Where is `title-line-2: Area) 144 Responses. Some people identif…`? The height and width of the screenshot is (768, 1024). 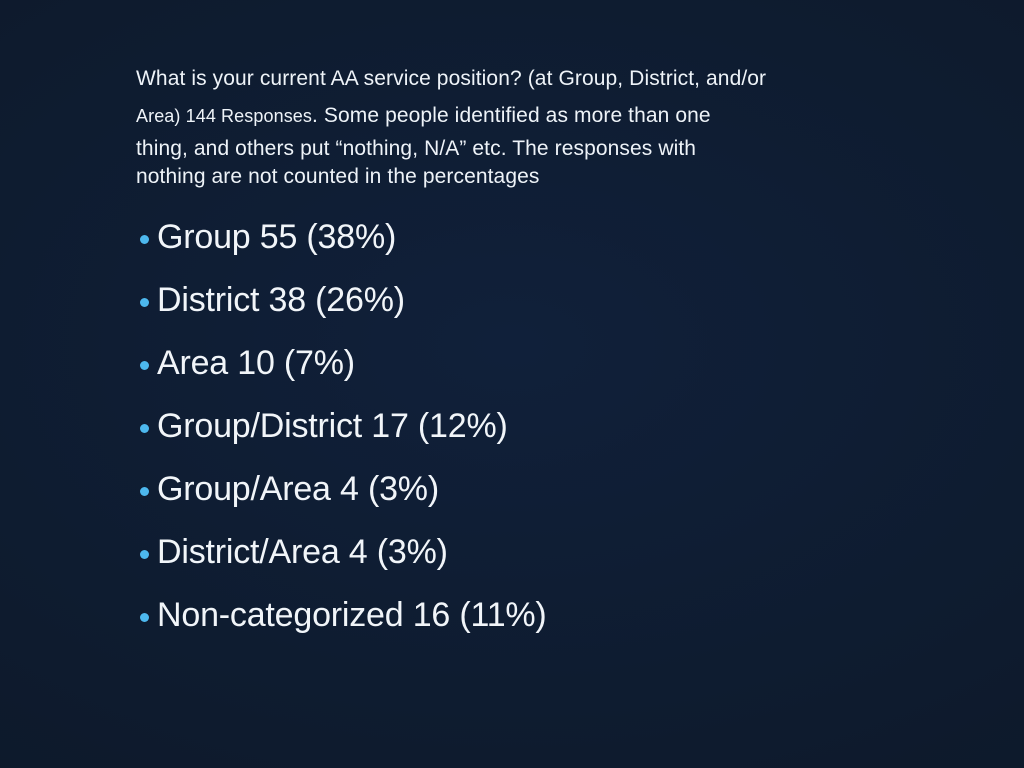 title-line-2: Area) 144 Responses. Some people identif… is located at coordinates (498, 116).